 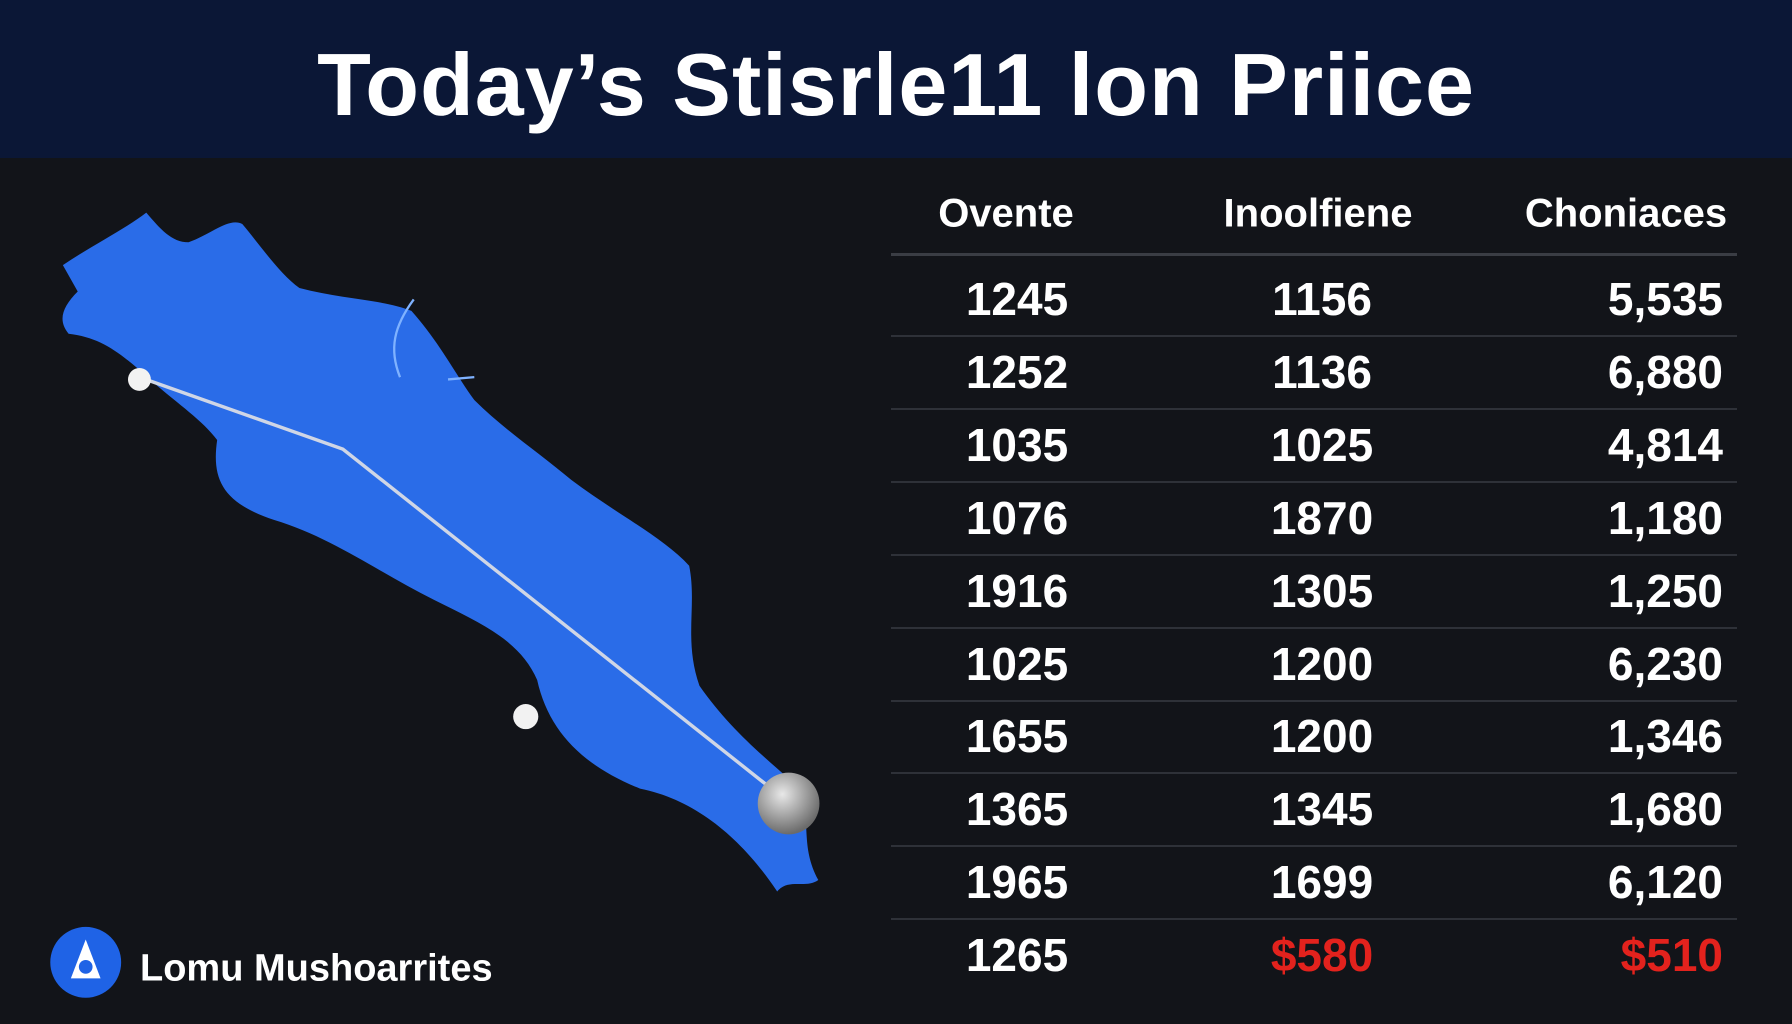 I want to click on table-cell: 1252, so click(x=1017, y=371).